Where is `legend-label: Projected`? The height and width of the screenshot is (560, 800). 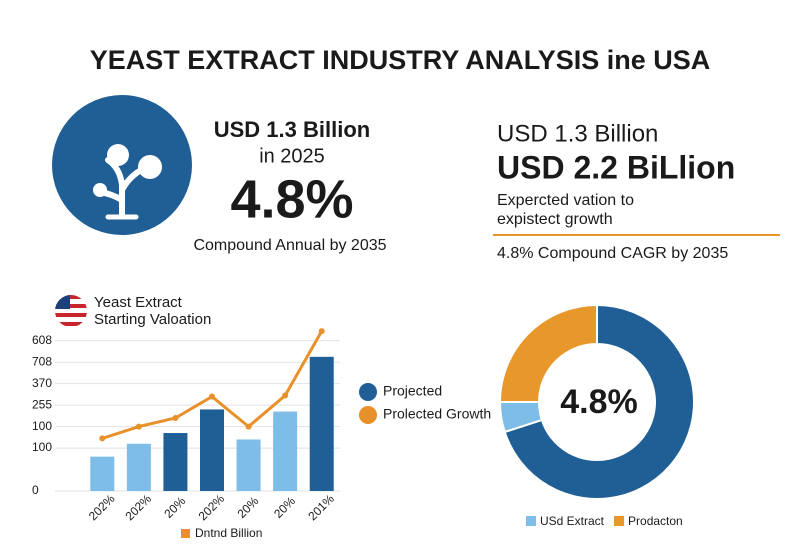
legend-label: Projected is located at coordinates (412, 391).